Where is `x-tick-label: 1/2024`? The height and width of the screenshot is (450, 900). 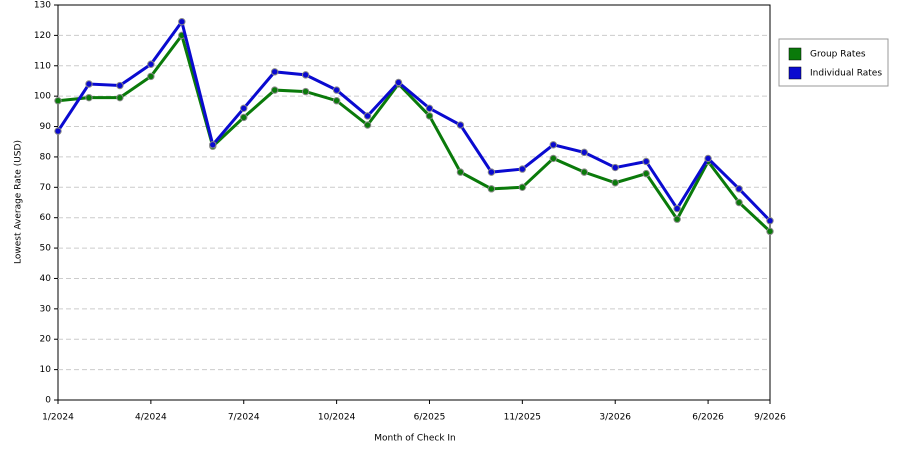
x-tick-label: 1/2024 is located at coordinates (58, 418).